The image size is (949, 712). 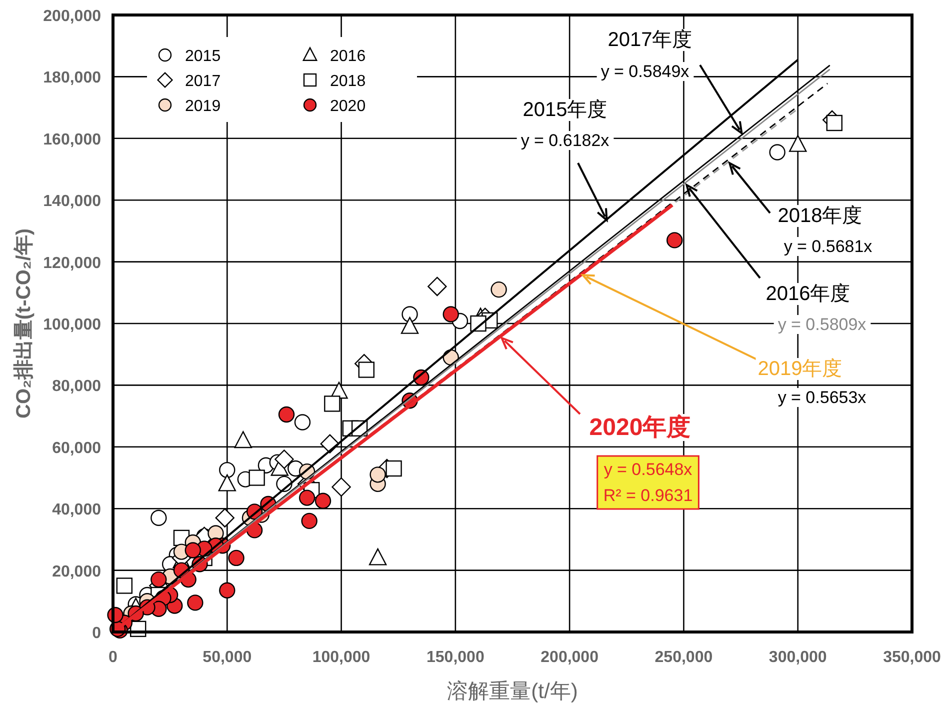 What do you see at coordinates (97, 633) in the screenshot?
I see `y-tick-label: 0` at bounding box center [97, 633].